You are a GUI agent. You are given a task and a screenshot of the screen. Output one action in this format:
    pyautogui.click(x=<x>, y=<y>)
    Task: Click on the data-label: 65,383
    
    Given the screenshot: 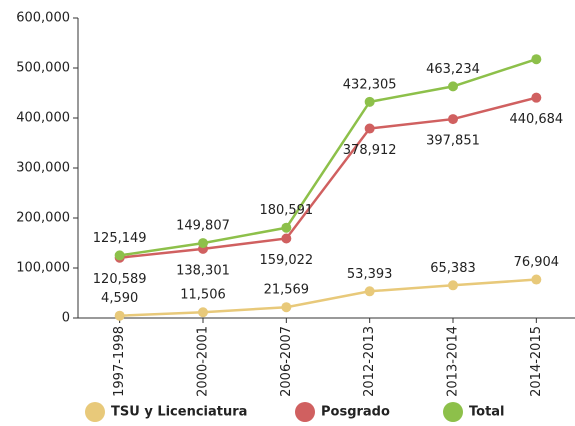 What is the action you would take?
    pyautogui.click(x=453, y=268)
    